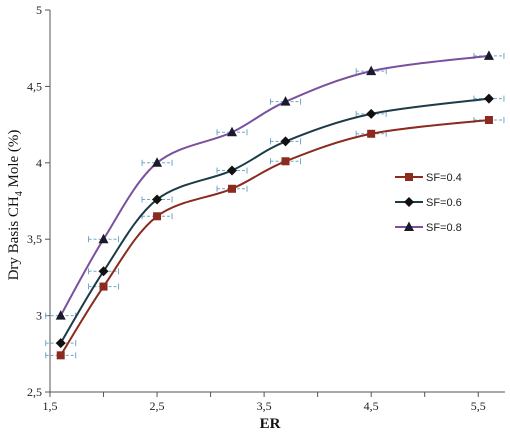 The image size is (510, 433). Describe the element at coordinates (157, 406) in the screenshot. I see `x-tick-label: 2,5` at that location.